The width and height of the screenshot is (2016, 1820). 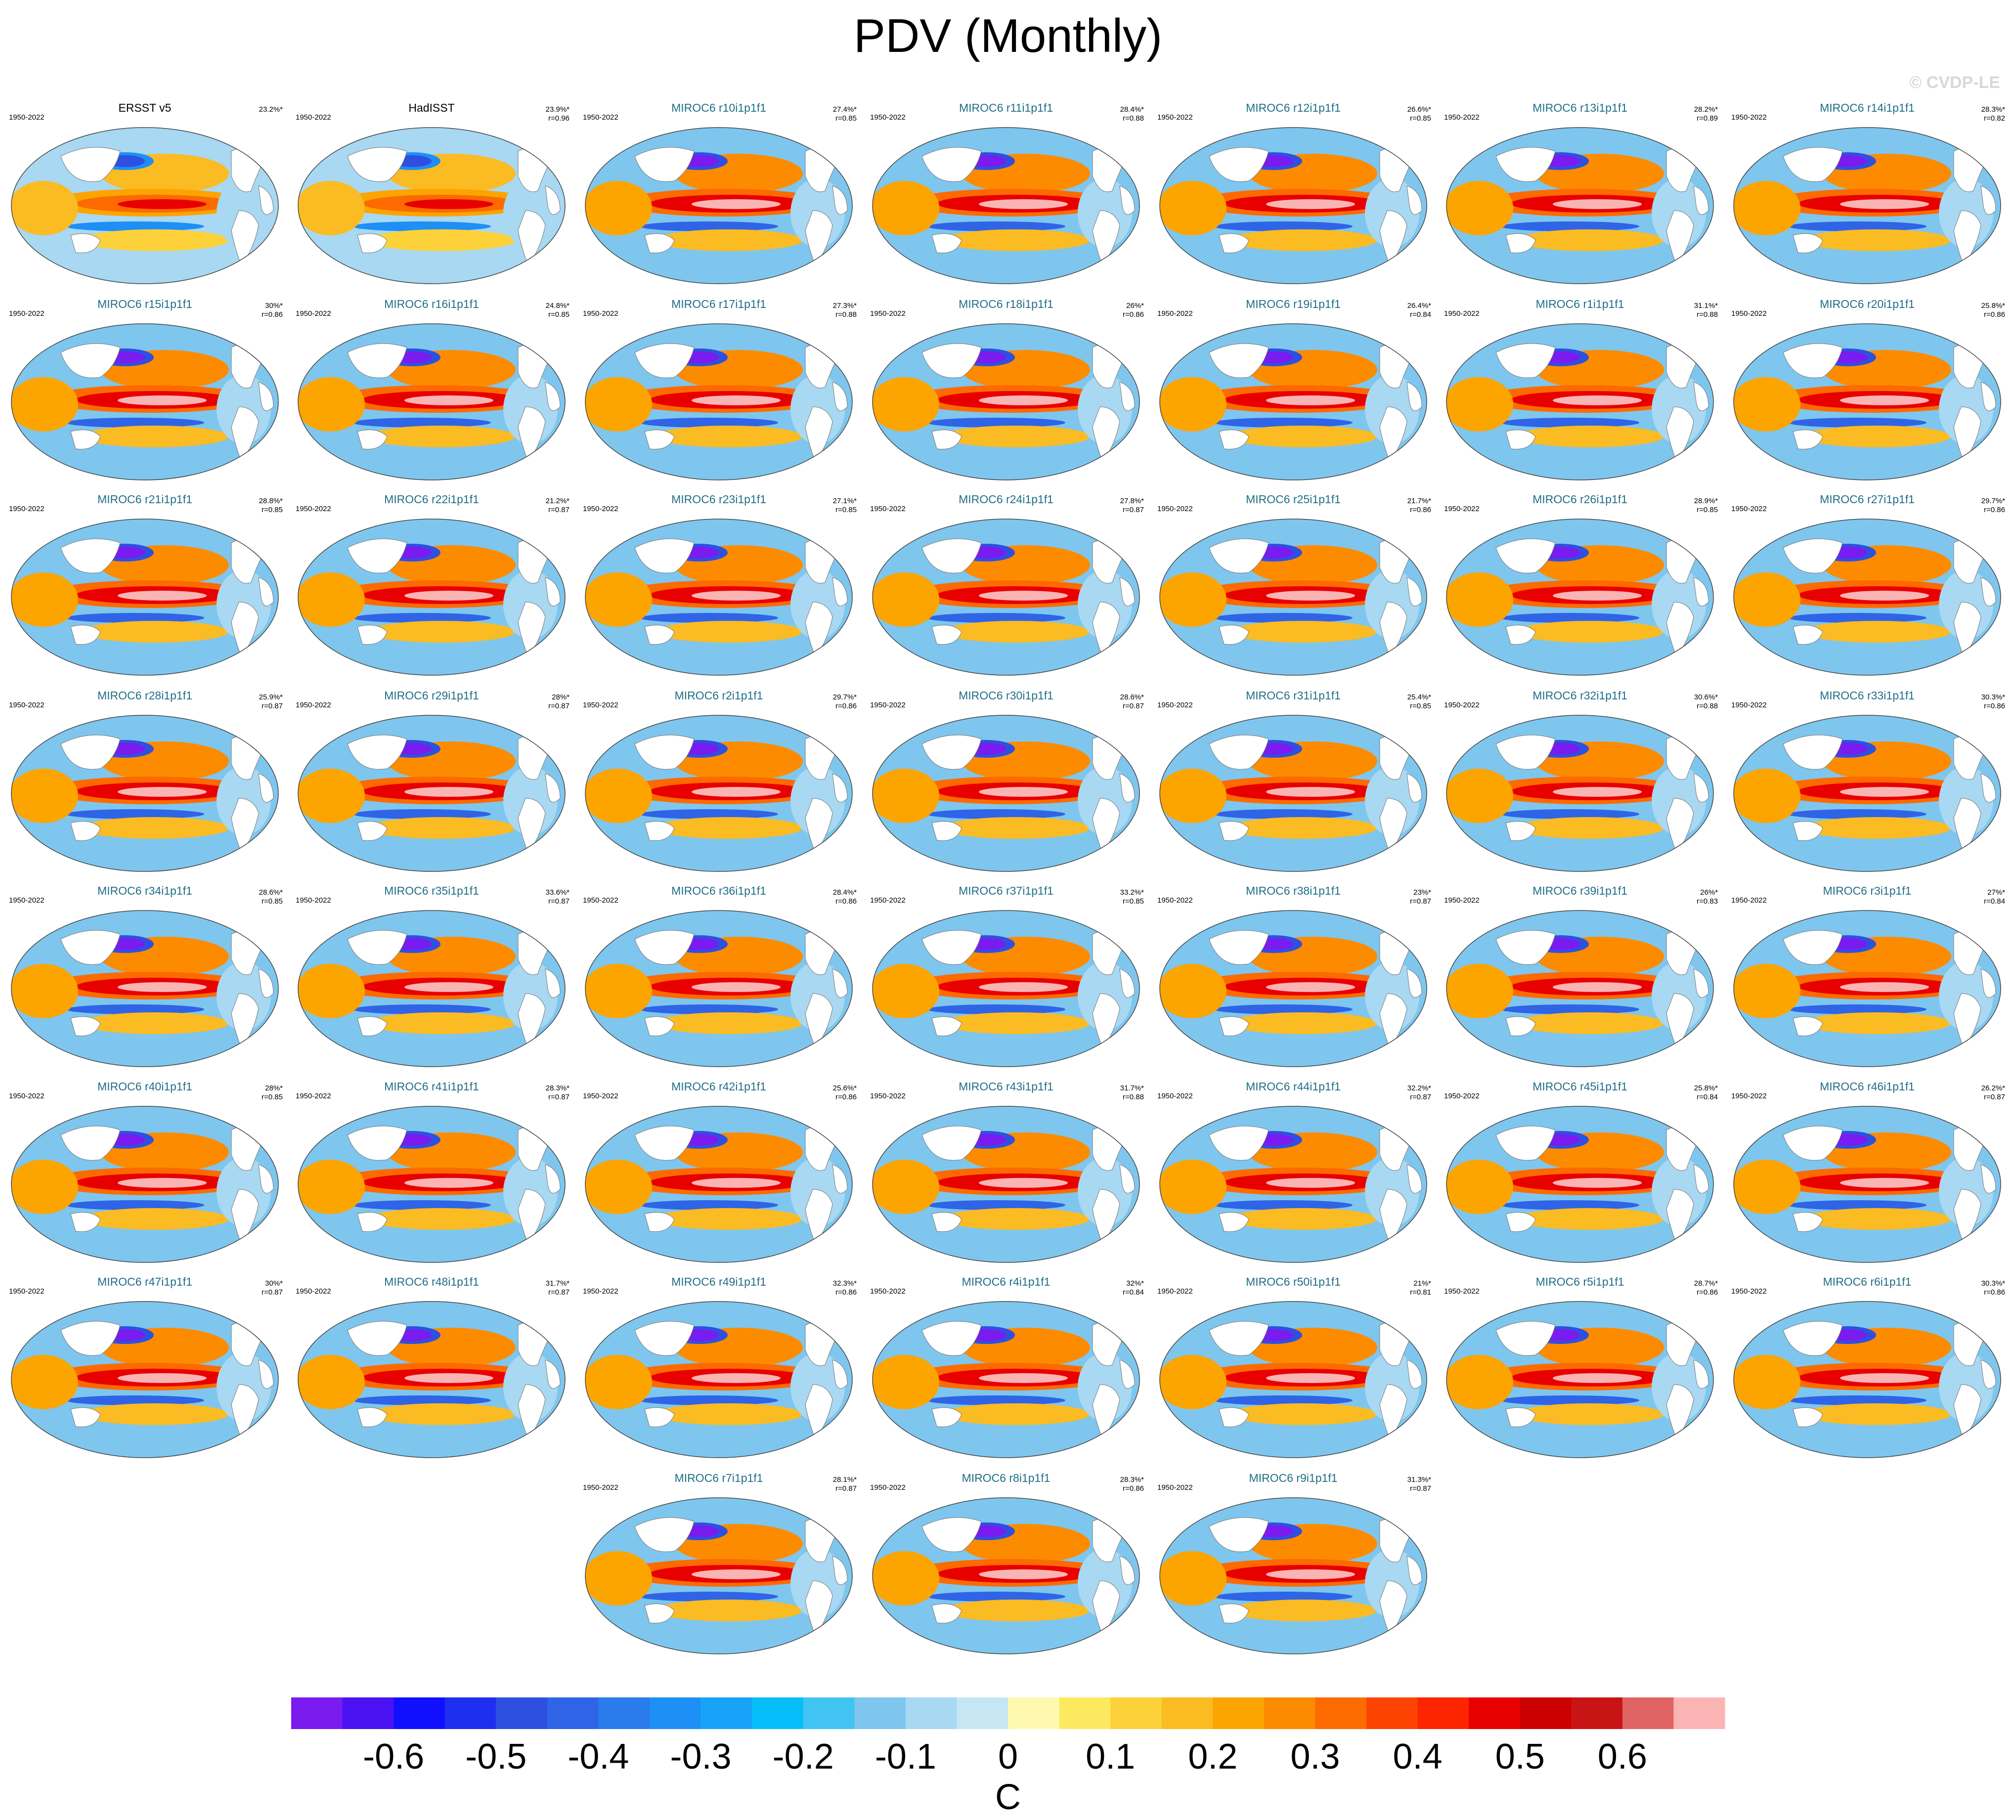 I want to click on panel-variance-pct: 27%*, so click(x=1996, y=892).